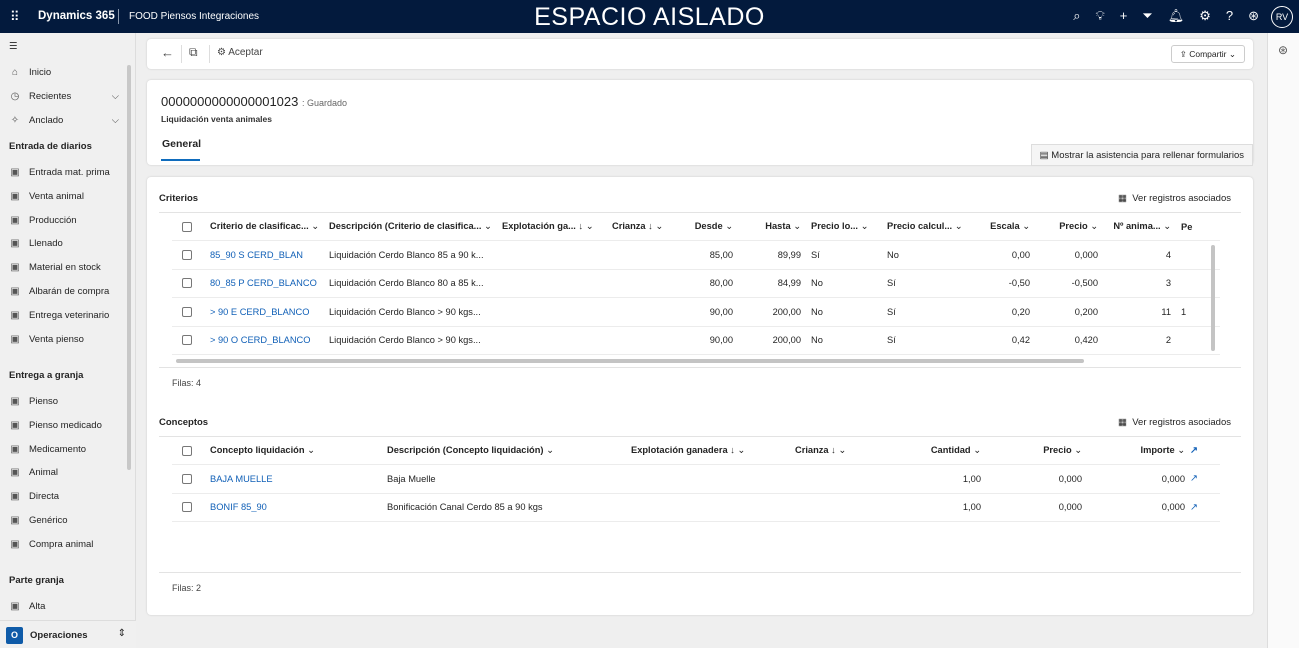 The width and height of the screenshot is (1299, 648). What do you see at coordinates (238, 507) in the screenshot?
I see `record-link: BONIF 85_90` at bounding box center [238, 507].